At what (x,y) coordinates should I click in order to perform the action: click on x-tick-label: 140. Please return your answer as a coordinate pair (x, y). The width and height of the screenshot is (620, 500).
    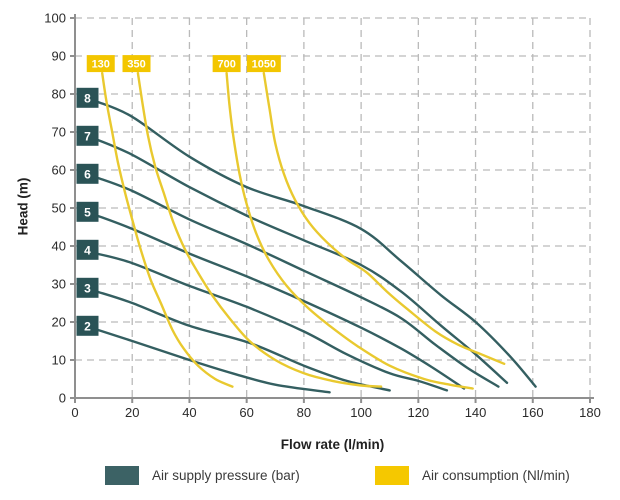
    Looking at the image, I should click on (476, 412).